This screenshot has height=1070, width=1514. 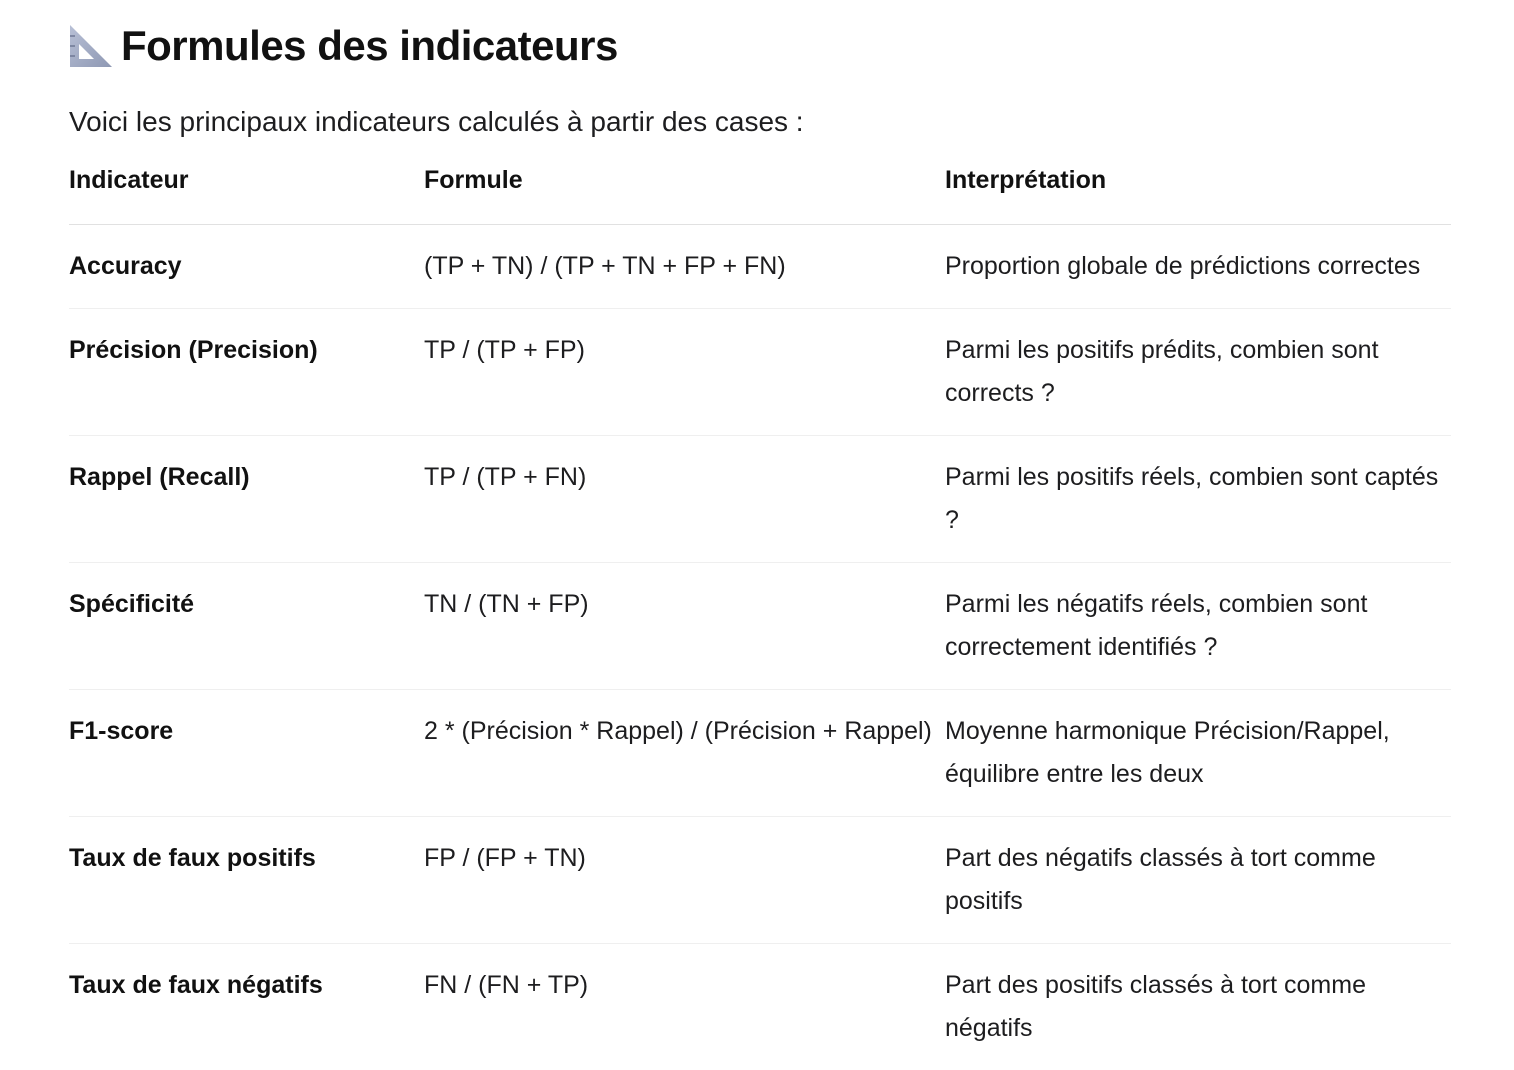 What do you see at coordinates (246, 753) in the screenshot?
I see `indicator-name: F1-score` at bounding box center [246, 753].